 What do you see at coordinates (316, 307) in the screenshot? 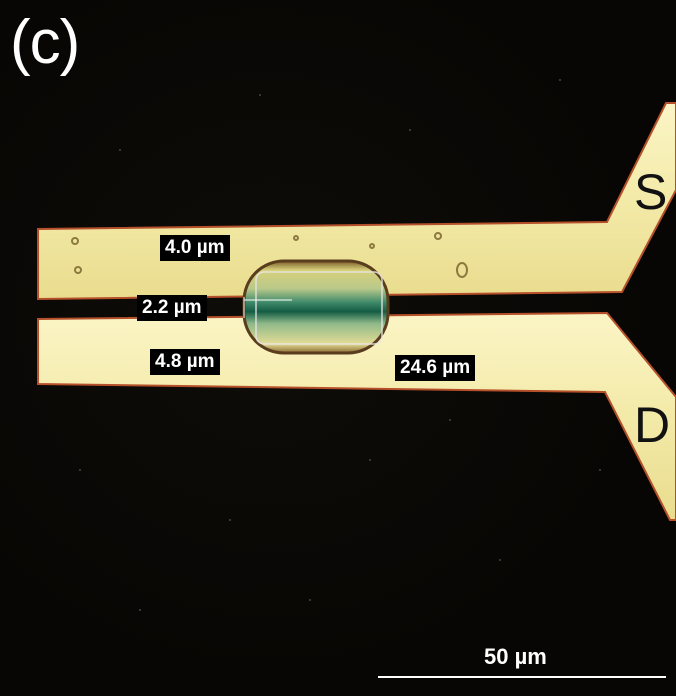
I see `crystal-flake` at bounding box center [316, 307].